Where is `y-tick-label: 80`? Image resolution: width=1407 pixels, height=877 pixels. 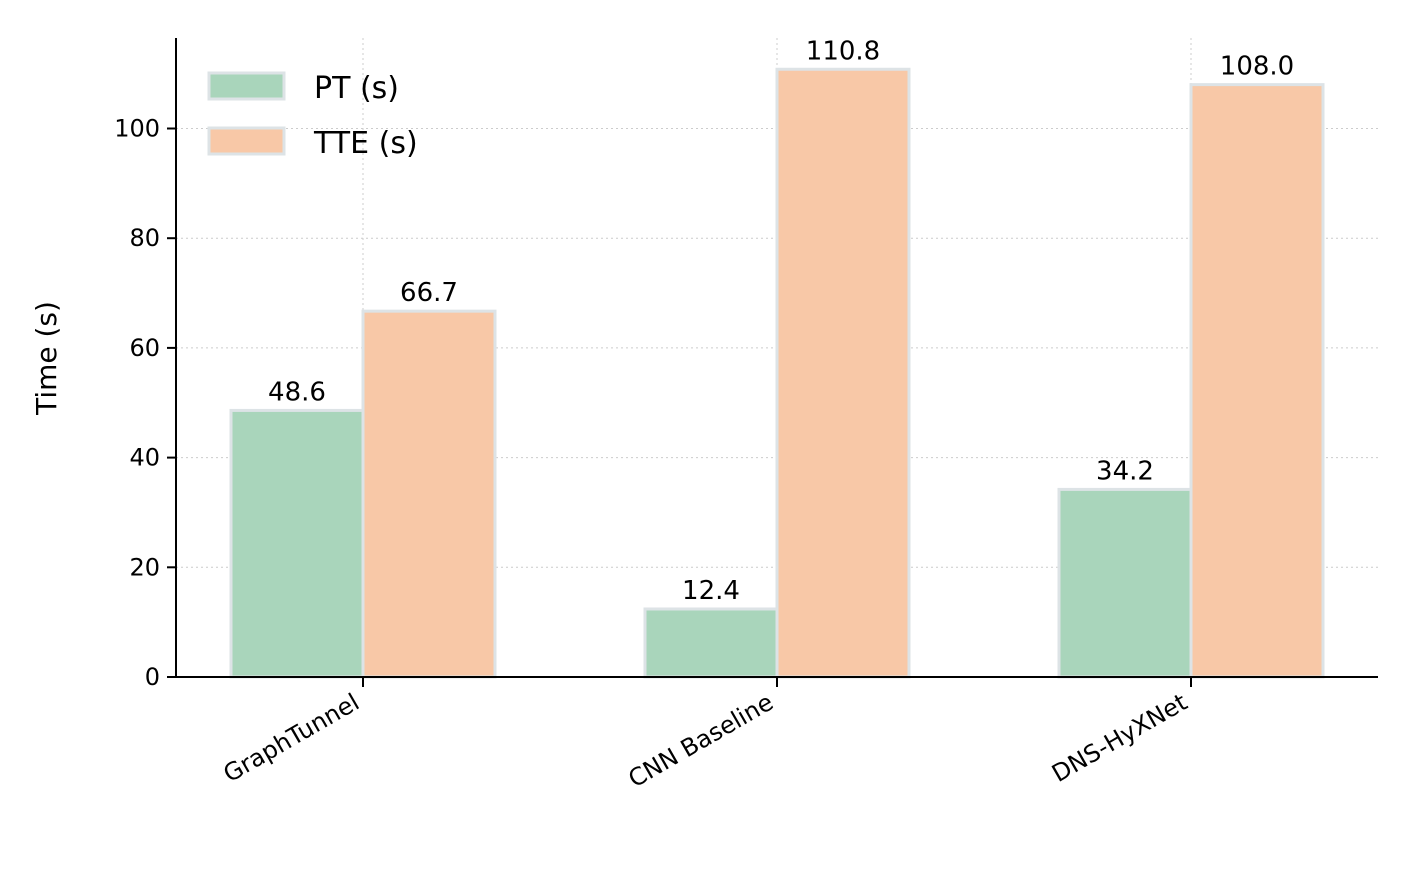 y-tick-label: 80 is located at coordinates (144, 238).